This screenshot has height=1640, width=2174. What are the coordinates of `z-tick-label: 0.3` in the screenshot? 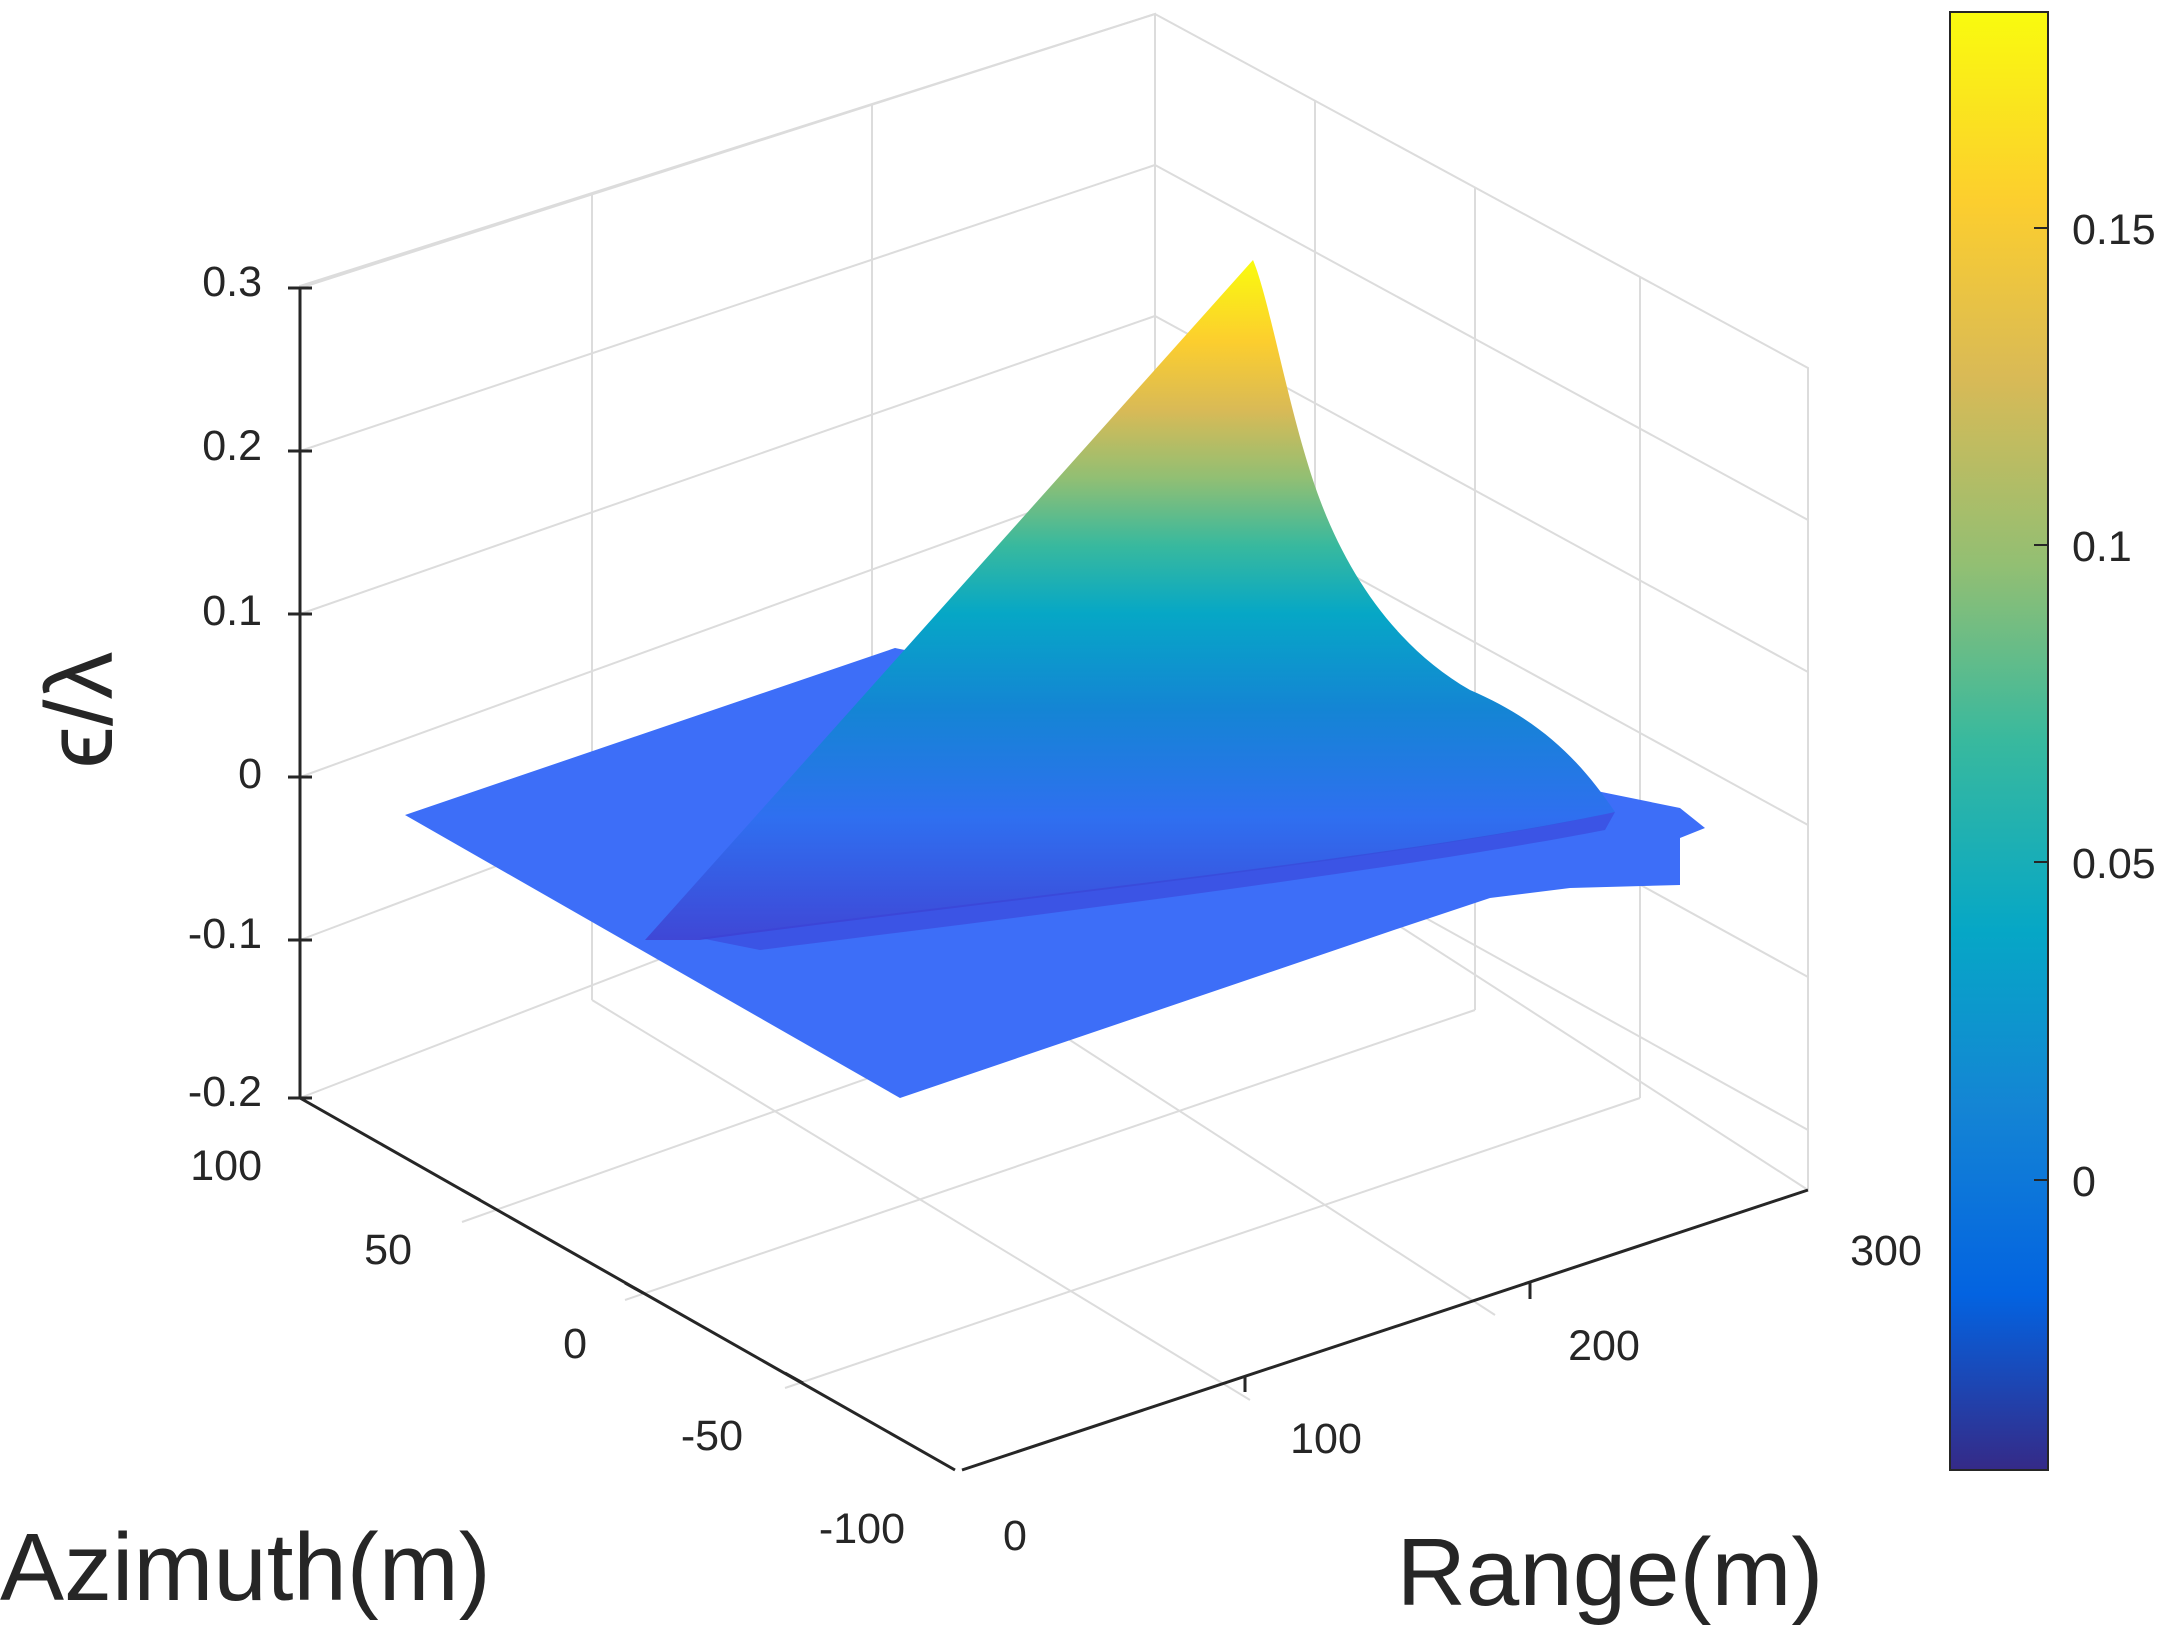 It's located at (232, 282).